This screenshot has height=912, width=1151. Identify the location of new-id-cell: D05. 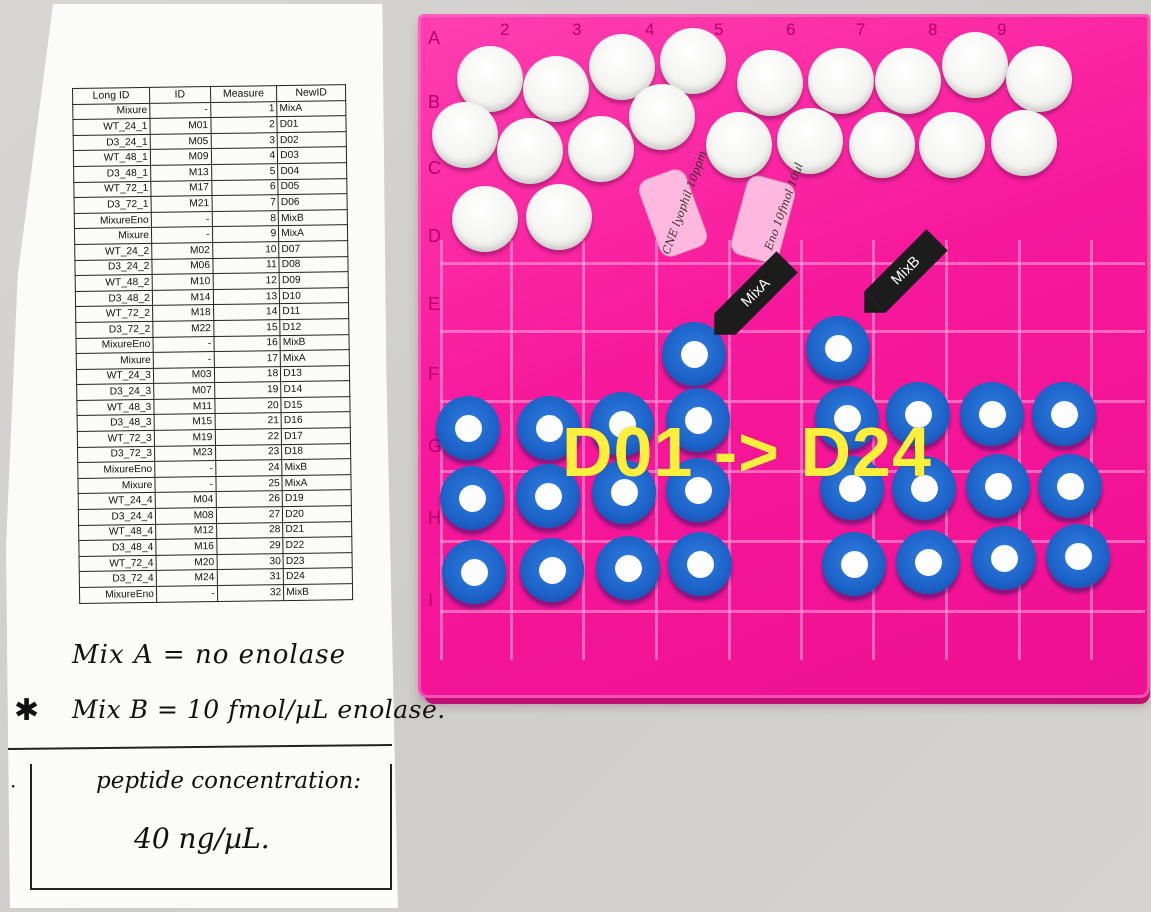
(313, 186).